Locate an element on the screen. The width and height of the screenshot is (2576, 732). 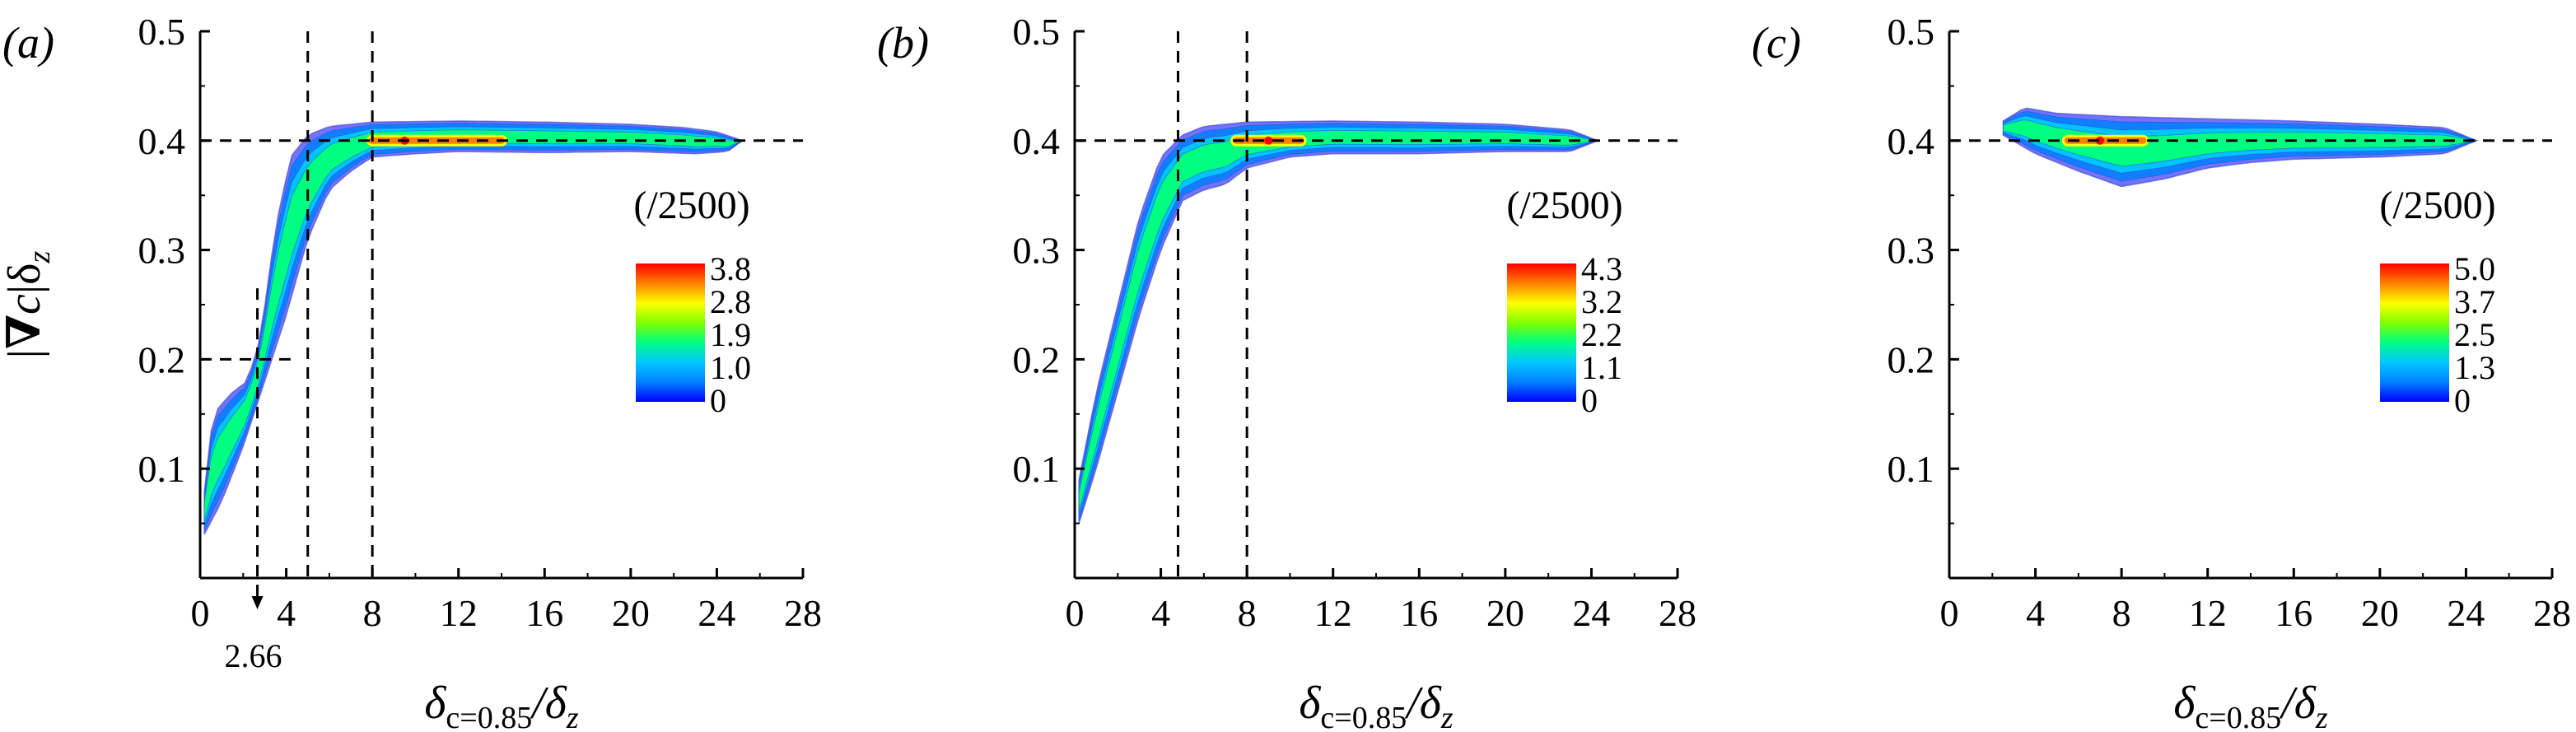
panel-label: (b) is located at coordinates (903, 43).